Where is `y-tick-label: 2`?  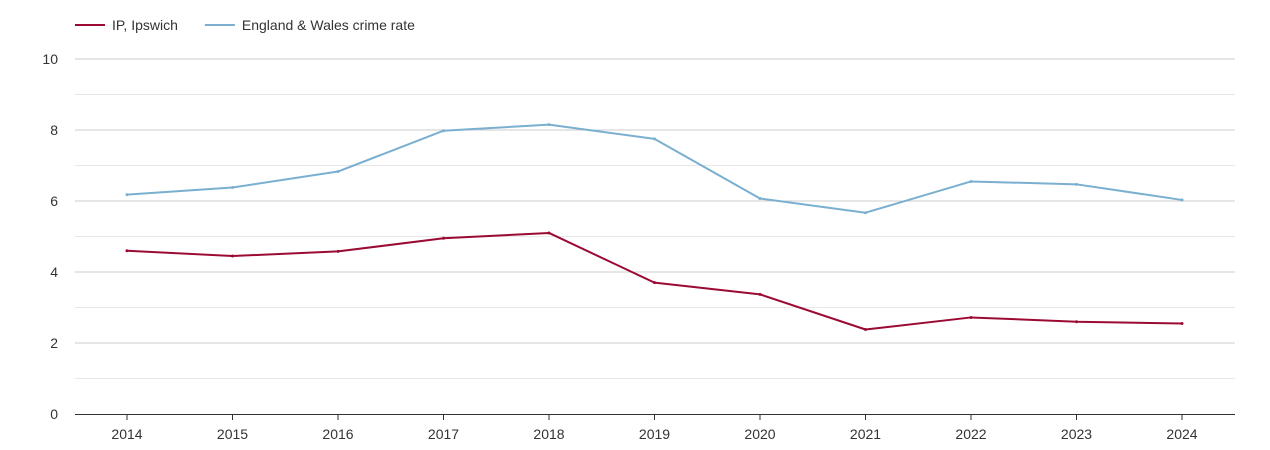 y-tick-label: 2 is located at coordinates (54, 343).